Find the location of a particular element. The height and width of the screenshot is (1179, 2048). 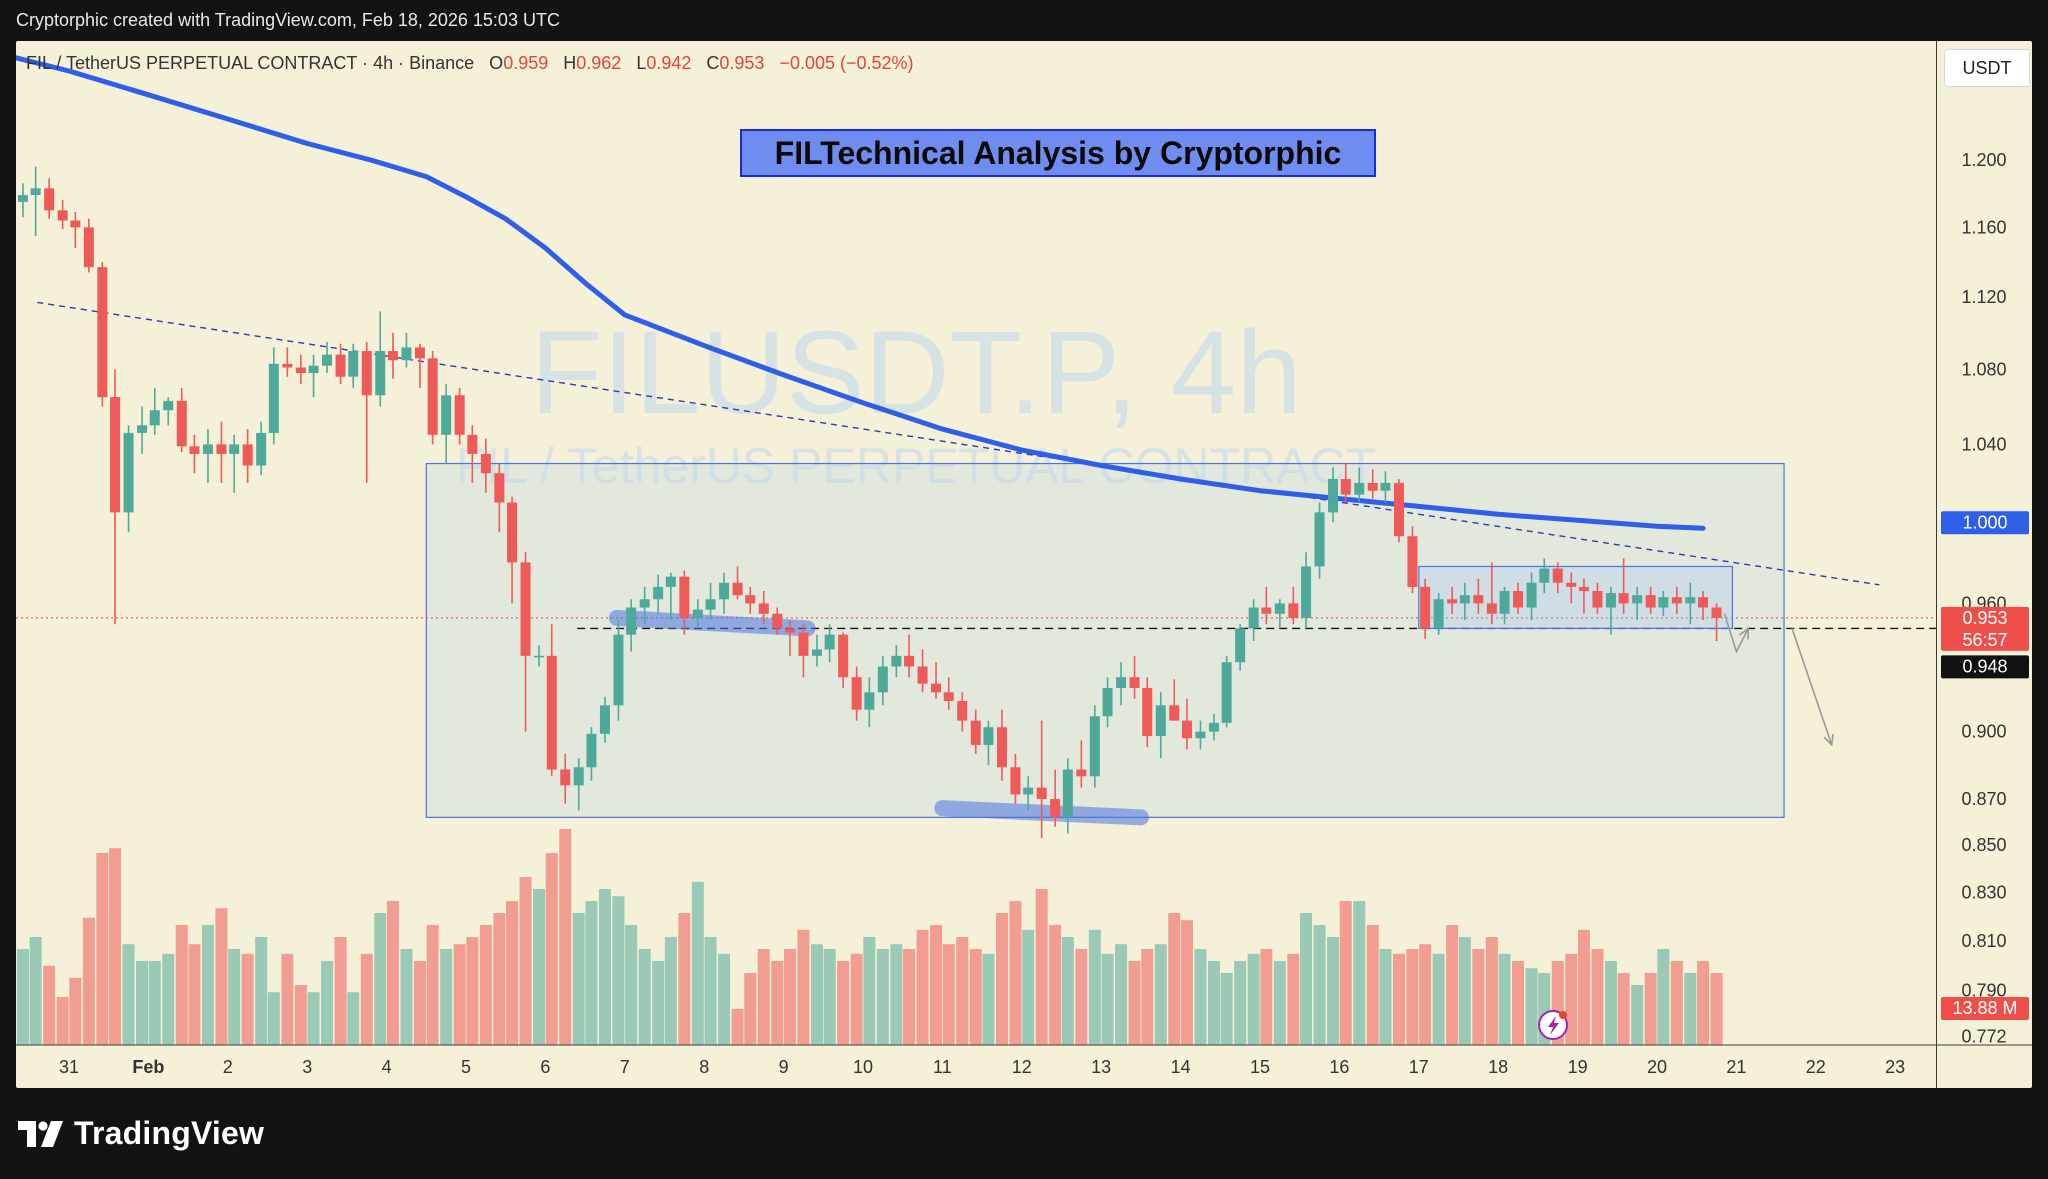

ema-price-tag: 1.000 is located at coordinates (1985, 523).